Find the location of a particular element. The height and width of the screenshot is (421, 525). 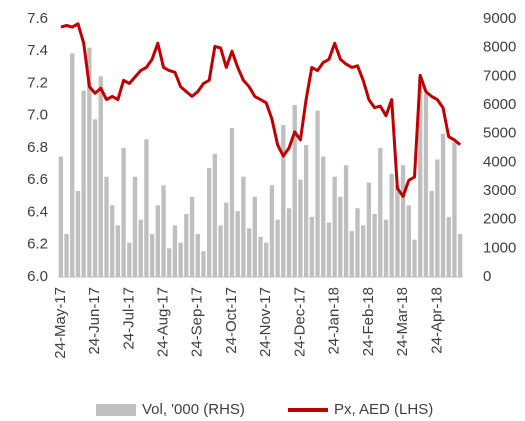

x-tick-label: 24-Sep-17 is located at coordinates (197, 322).